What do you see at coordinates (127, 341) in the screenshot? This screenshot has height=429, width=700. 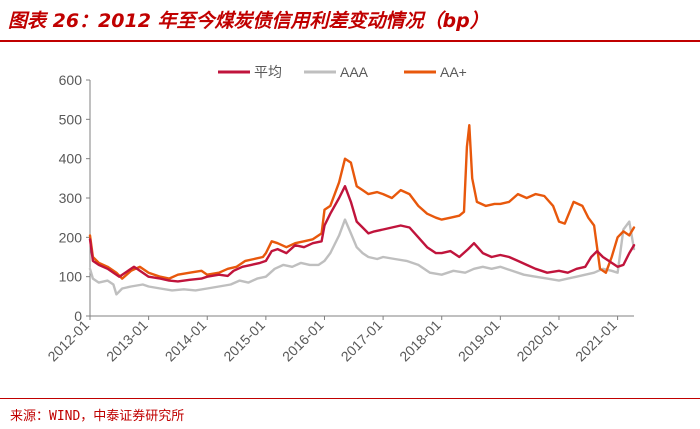 I see `x-tick-label: 2013-01` at bounding box center [127, 341].